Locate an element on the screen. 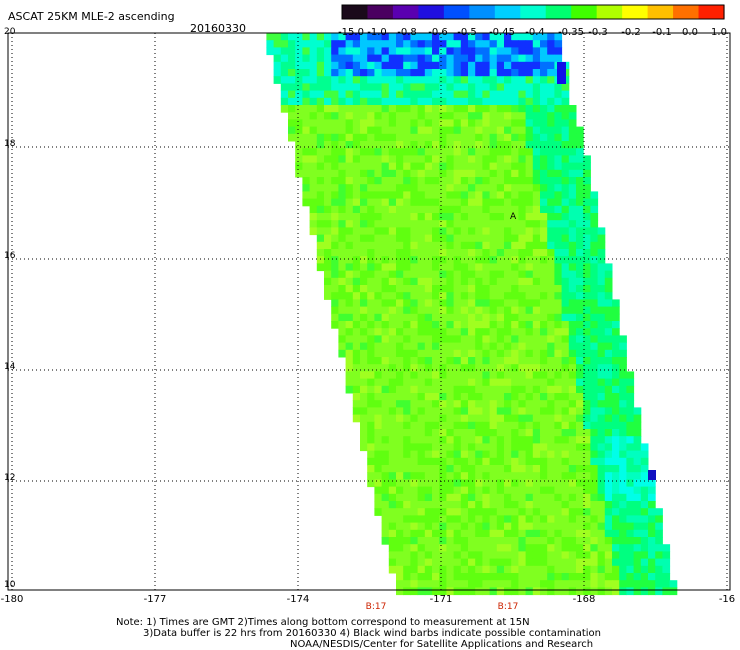 The image size is (740, 650). colorbar-label: -0.35 is located at coordinates (571, 32).